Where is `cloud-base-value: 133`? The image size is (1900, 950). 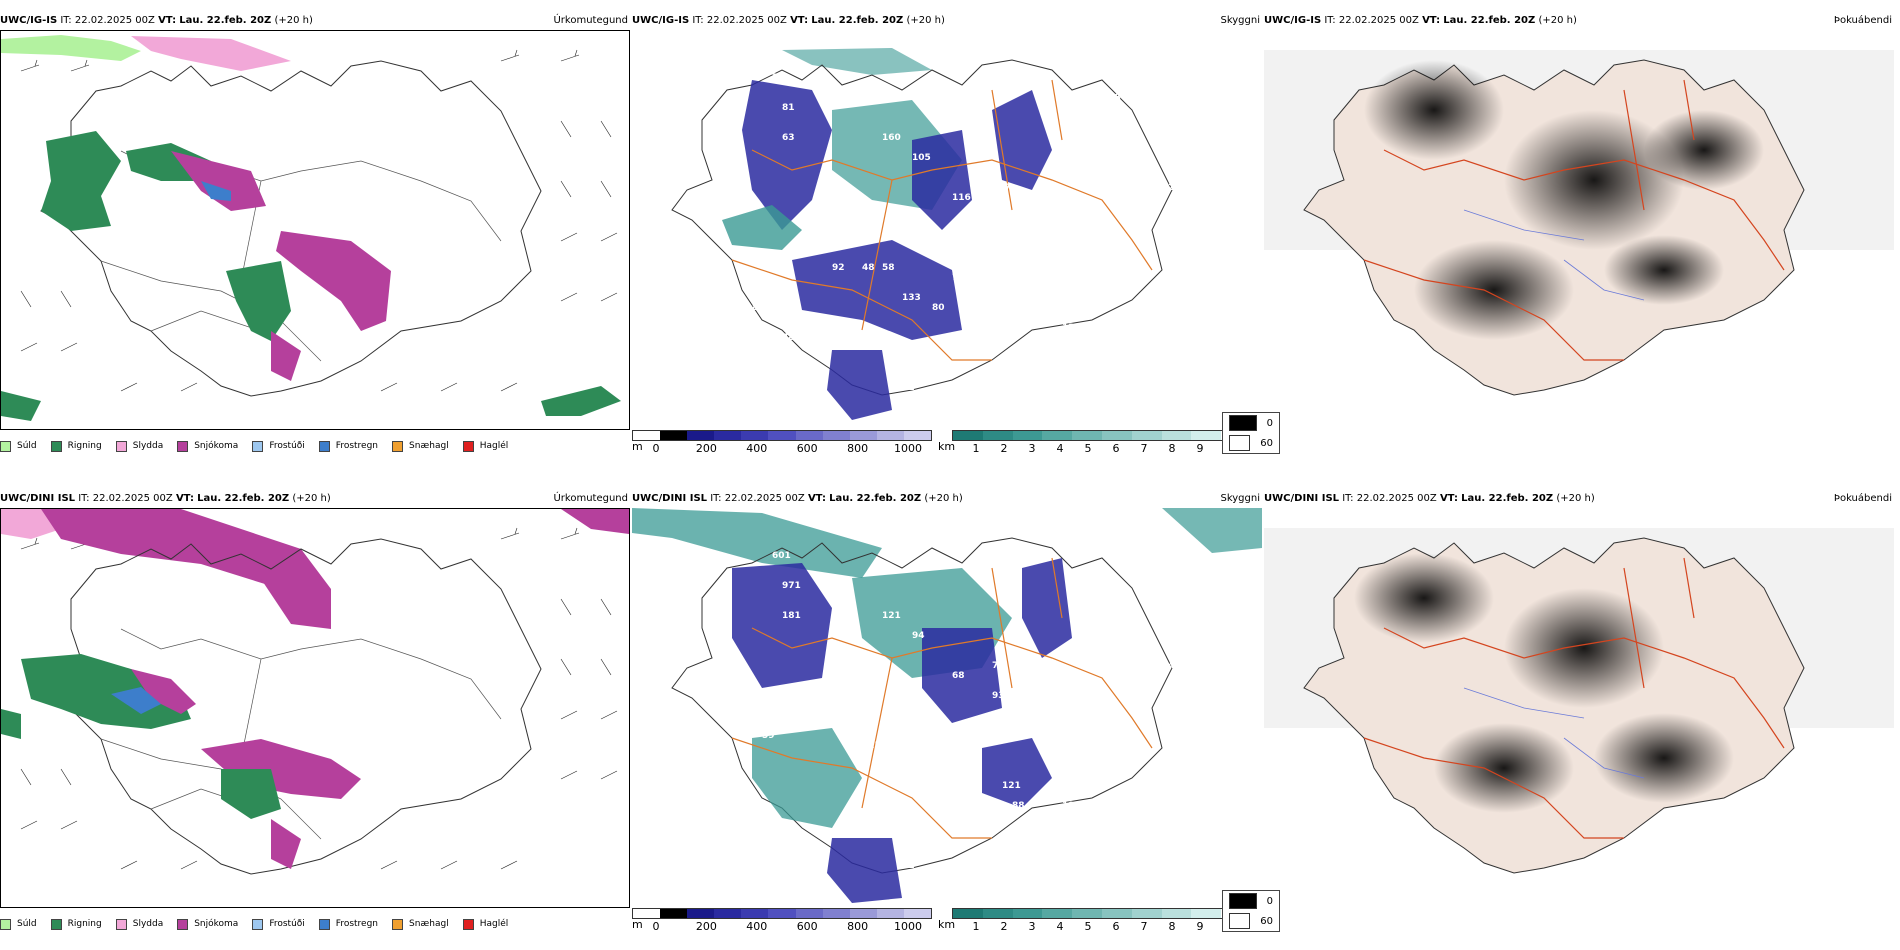 cloud-base-value: 133 is located at coordinates (911, 298).